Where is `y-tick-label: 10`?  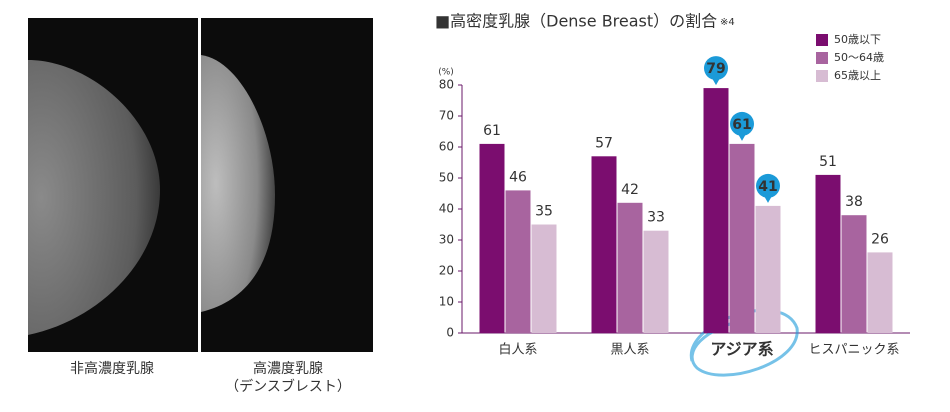 y-tick-label: 10 is located at coordinates (446, 302).